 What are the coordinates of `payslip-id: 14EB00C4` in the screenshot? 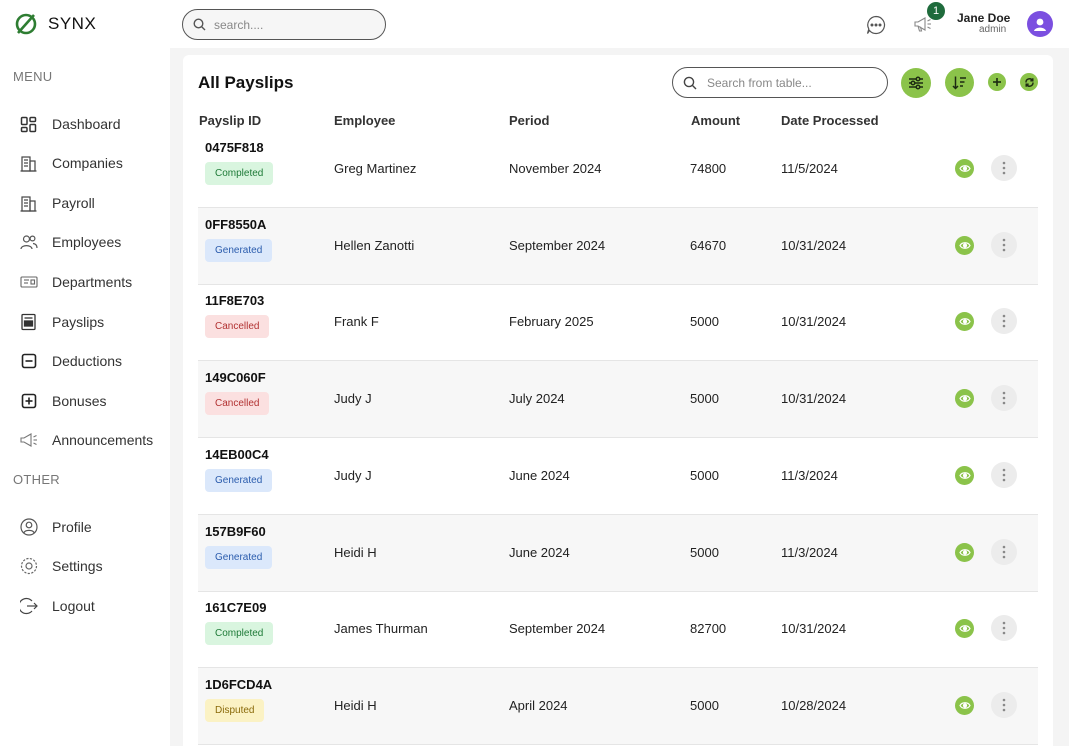 It's located at (237, 454).